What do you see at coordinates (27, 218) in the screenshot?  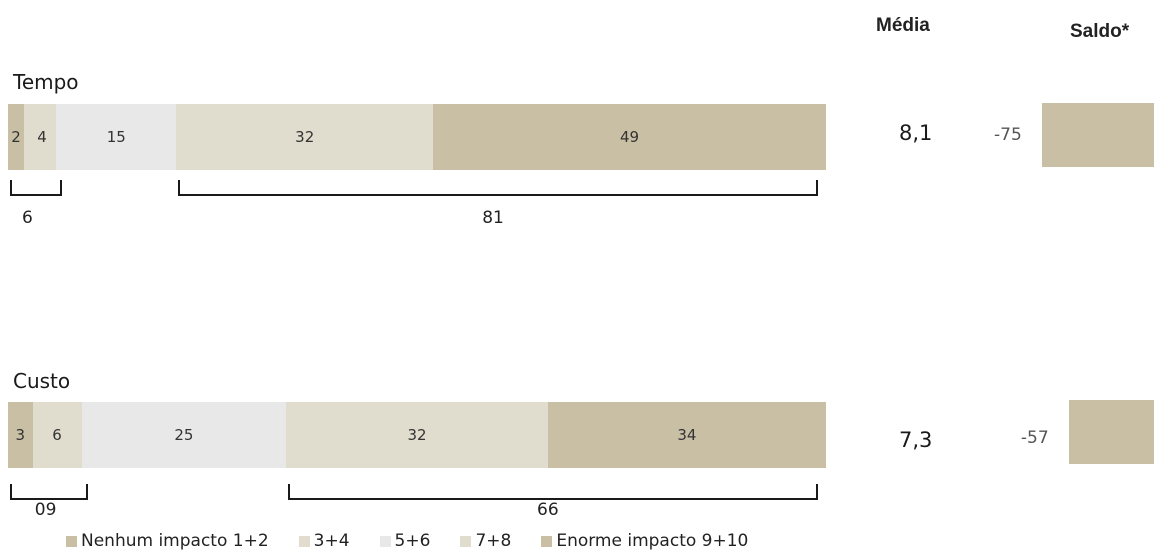 I see `bracket-low-value: 6` at bounding box center [27, 218].